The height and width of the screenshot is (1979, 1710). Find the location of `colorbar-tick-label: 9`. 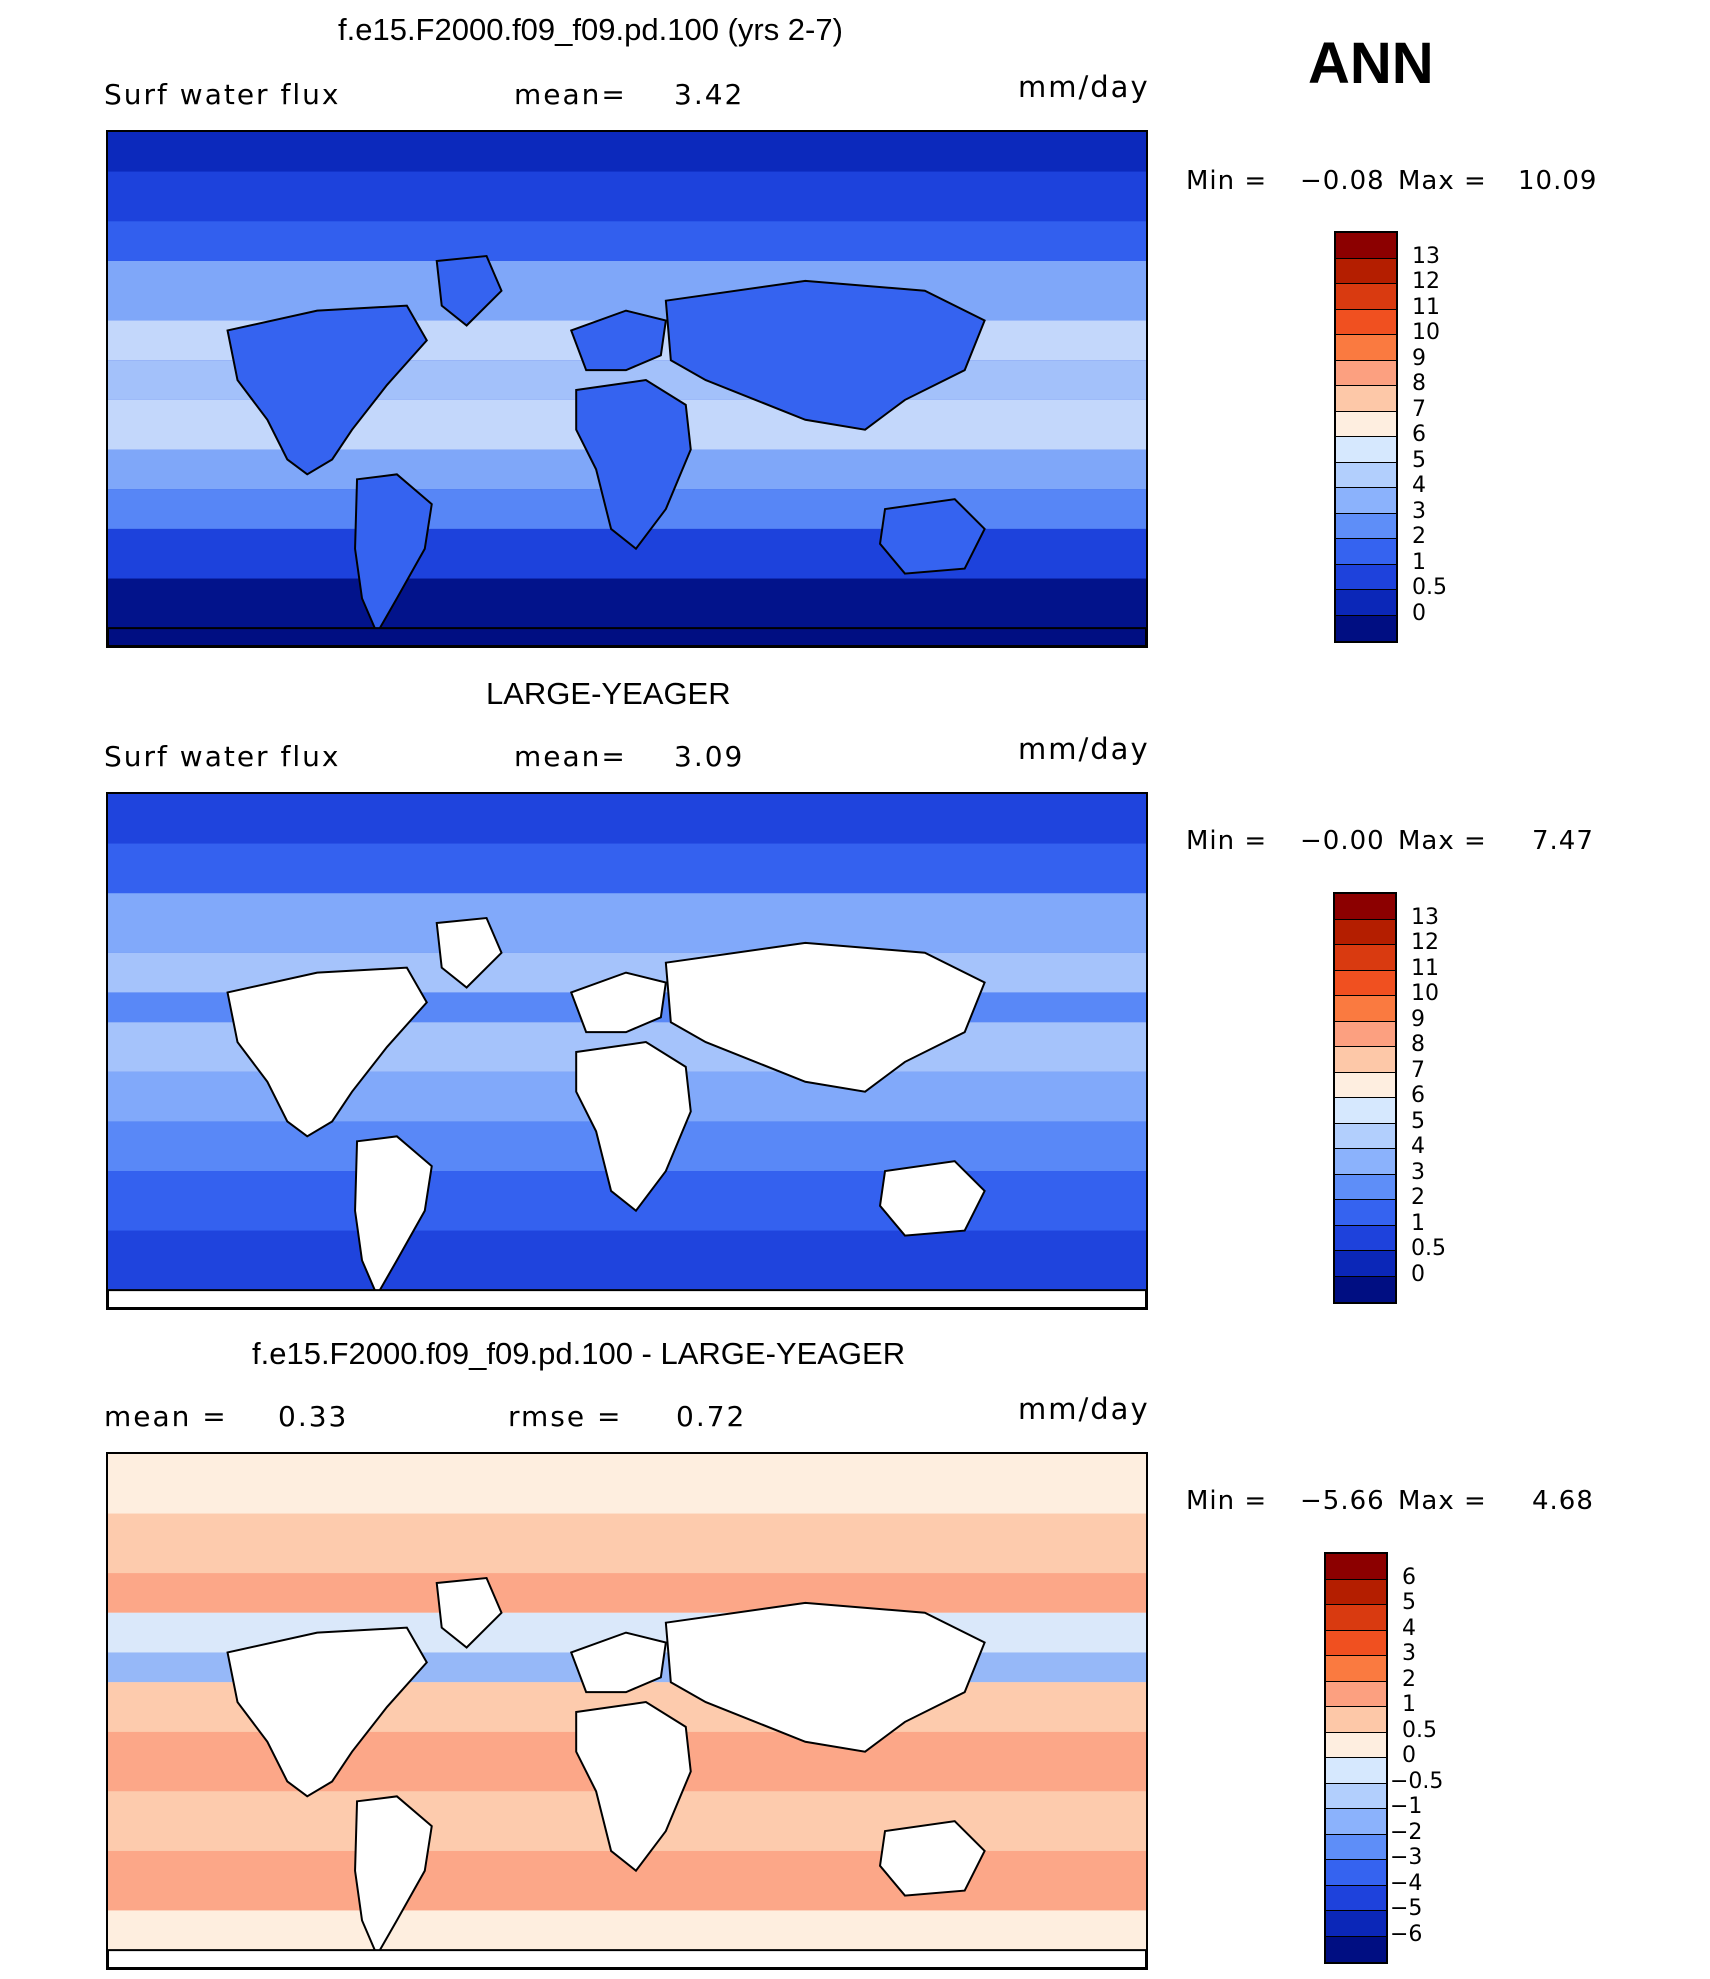

colorbar-tick-label: 9 is located at coordinates (1419, 358).